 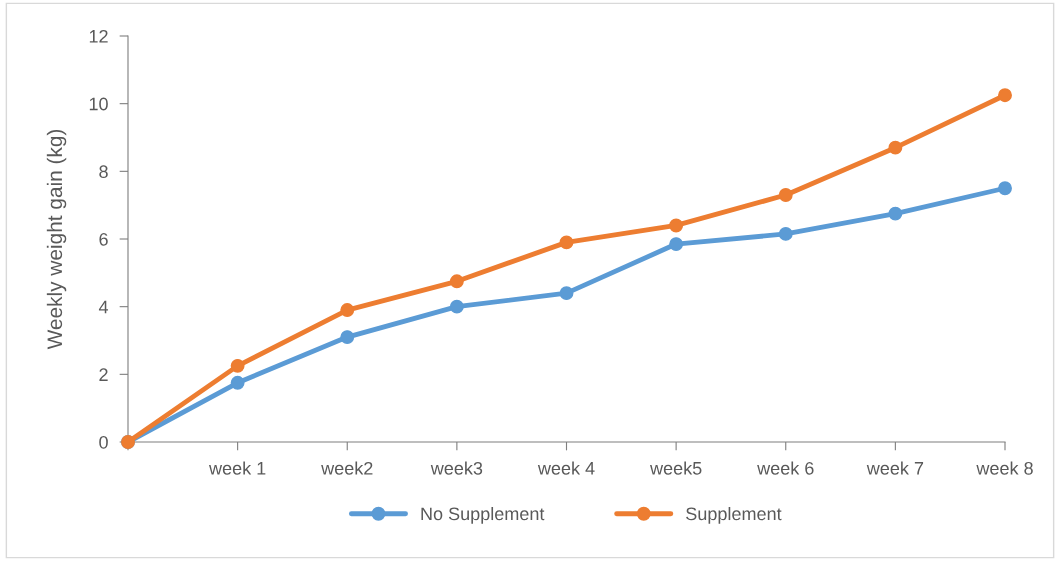 I want to click on x-tick-label: week 7, so click(x=895, y=468).